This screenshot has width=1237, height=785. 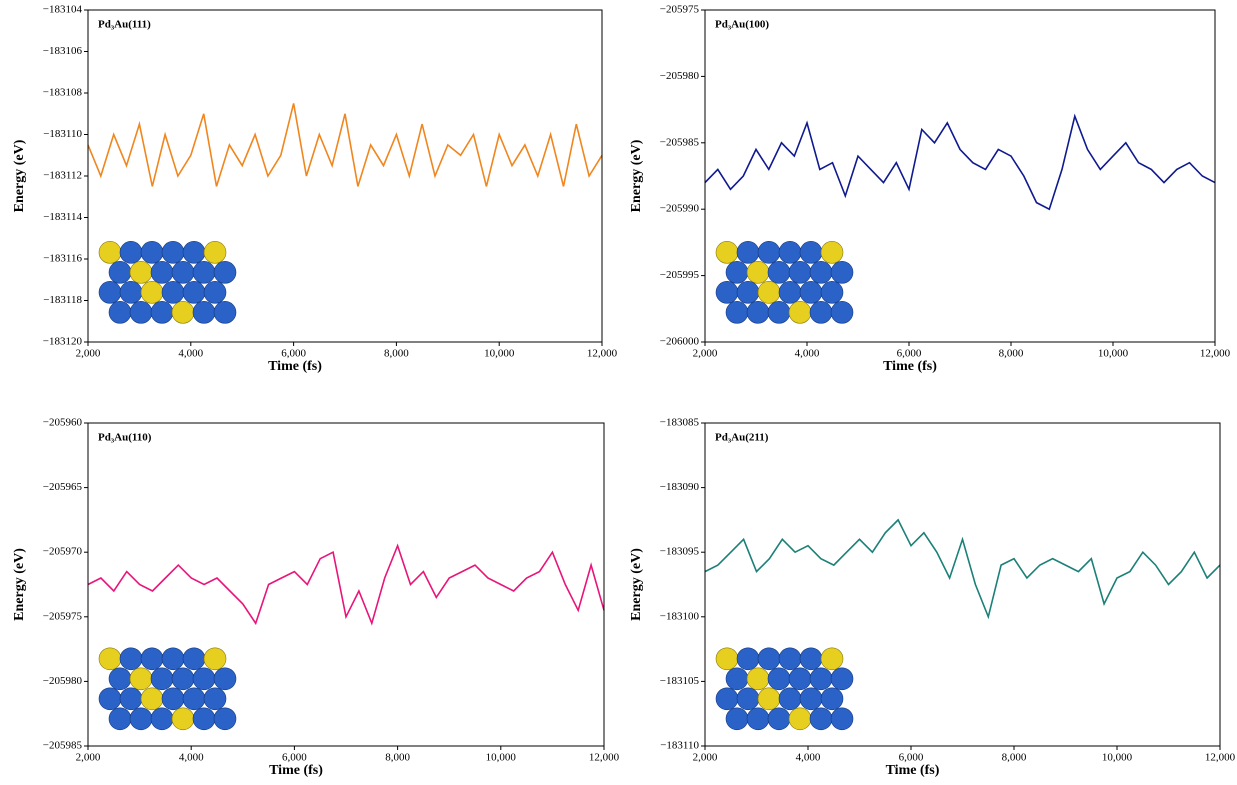 What do you see at coordinates (680, 552) in the screenshot?
I see `y-tick-label: −183095` at bounding box center [680, 552].